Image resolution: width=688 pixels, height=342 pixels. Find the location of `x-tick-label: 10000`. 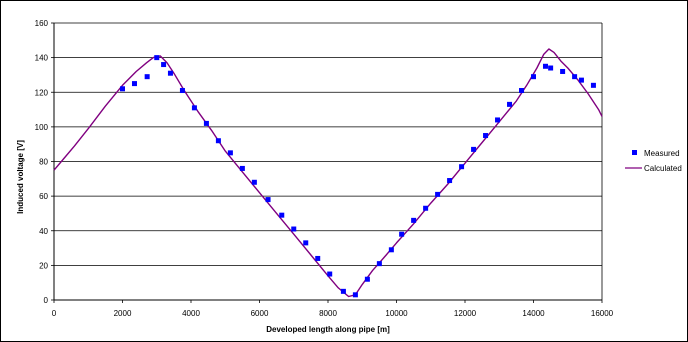

x-tick-label: 10000 is located at coordinates (396, 313).